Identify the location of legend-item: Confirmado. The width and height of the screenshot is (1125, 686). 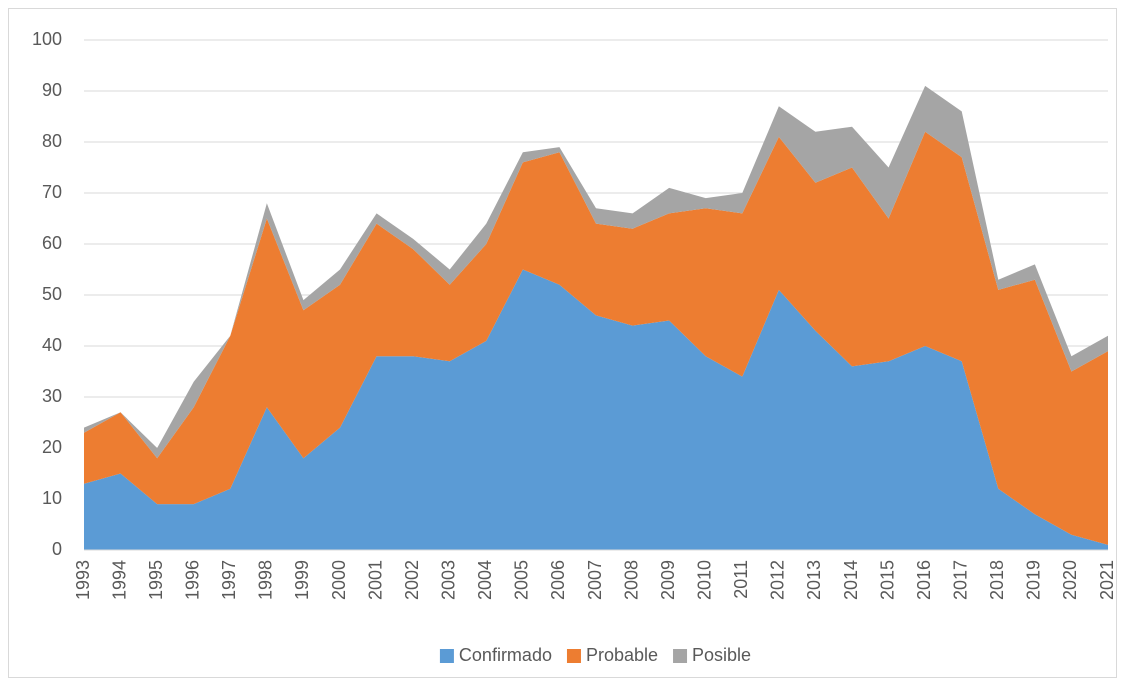
(495, 655).